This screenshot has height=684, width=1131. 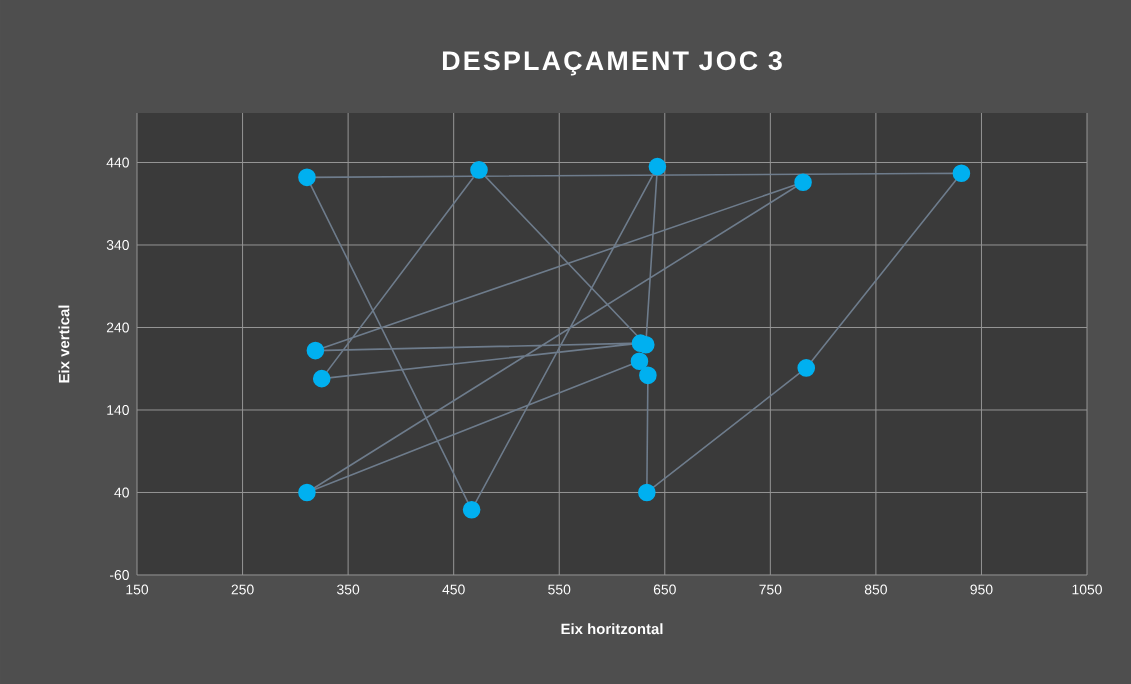 What do you see at coordinates (981, 589) in the screenshot?
I see `x-tick-label: 950` at bounding box center [981, 589].